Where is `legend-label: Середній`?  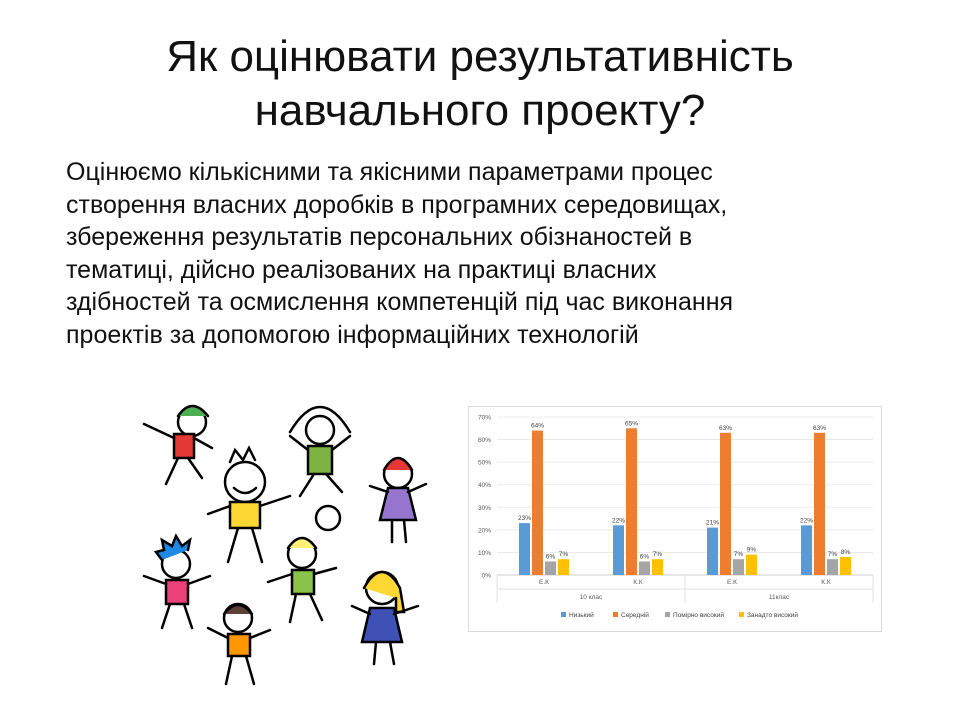
legend-label: Середній is located at coordinates (635, 615).